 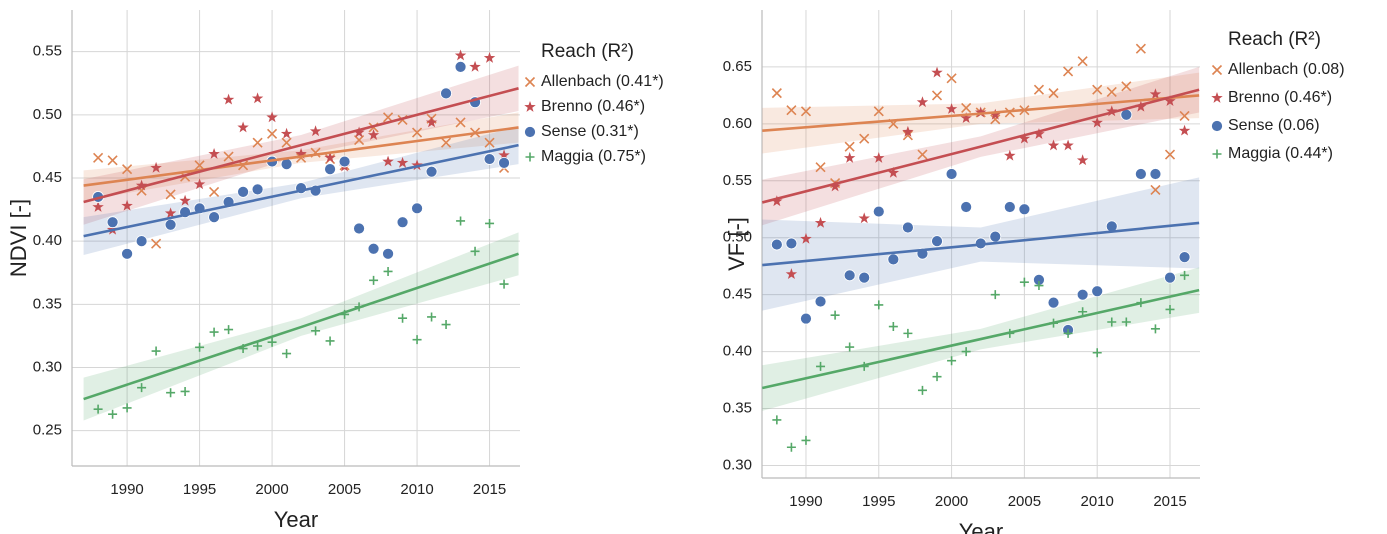 I want to click on x-axis-label: Year, so click(x=981, y=526).